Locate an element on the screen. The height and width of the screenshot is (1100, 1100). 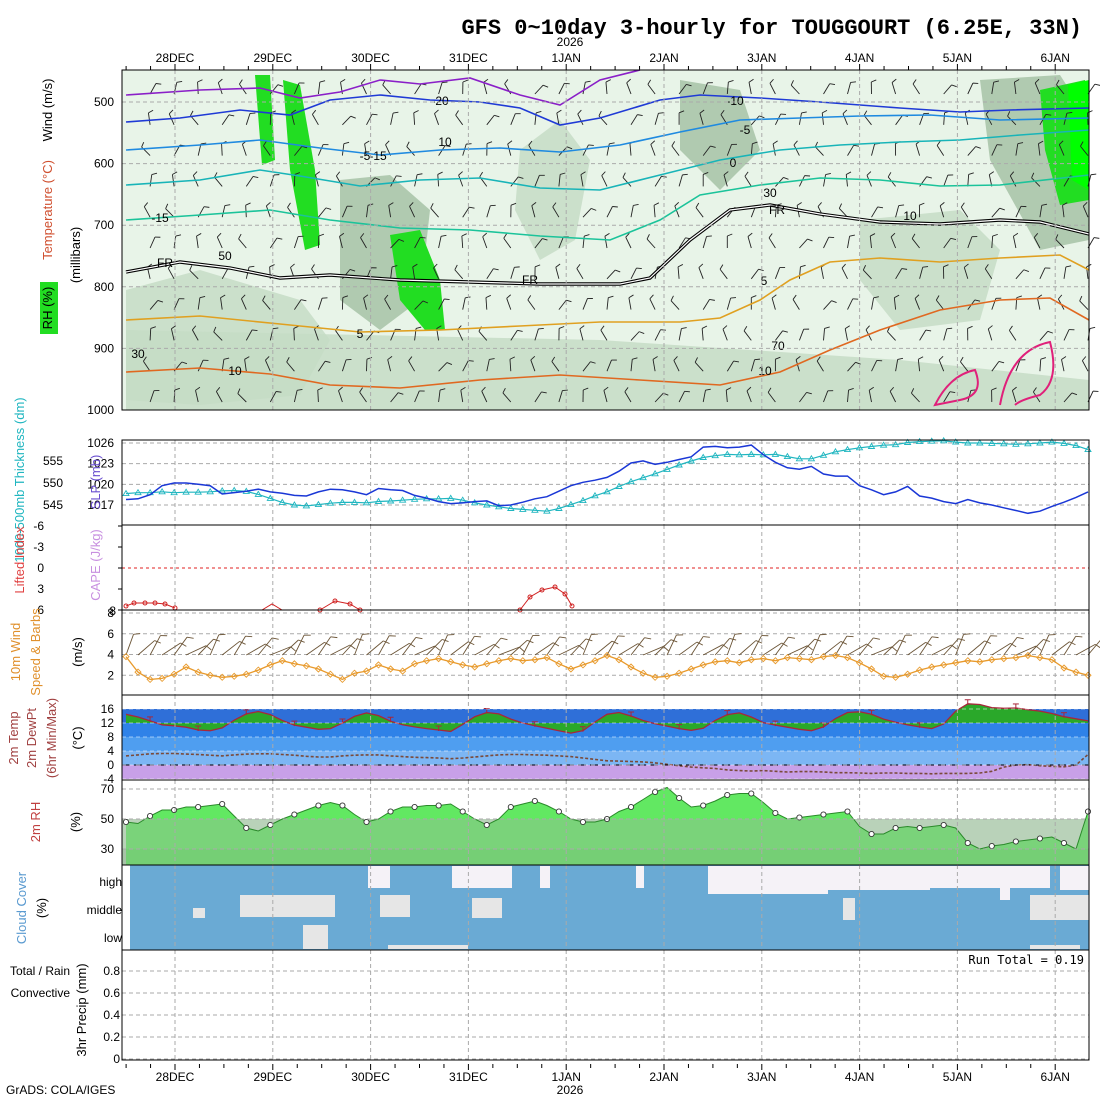
isotherm-label: 0 is located at coordinates (733, 163).